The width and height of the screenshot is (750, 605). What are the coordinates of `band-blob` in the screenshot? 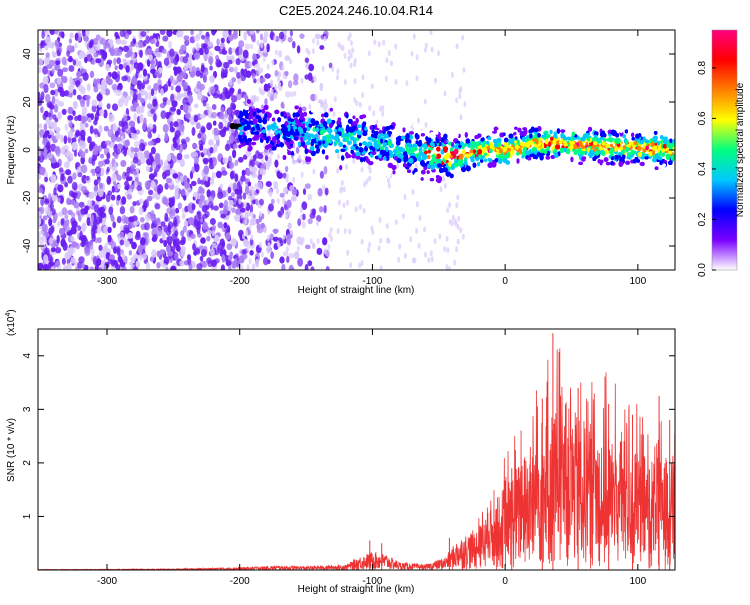 It's located at (606, 160).